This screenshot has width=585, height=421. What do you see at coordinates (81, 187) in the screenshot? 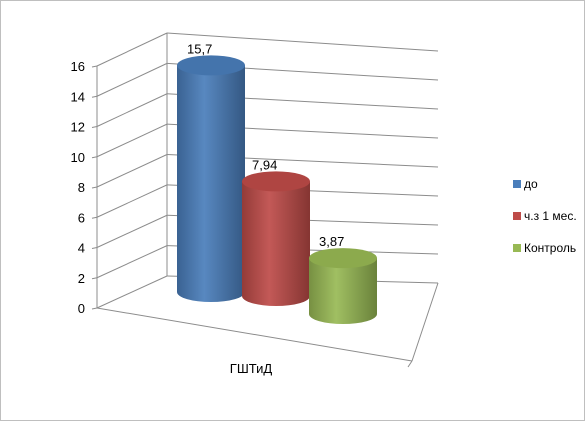
I see `y-tick-label-4: 8` at bounding box center [81, 187].